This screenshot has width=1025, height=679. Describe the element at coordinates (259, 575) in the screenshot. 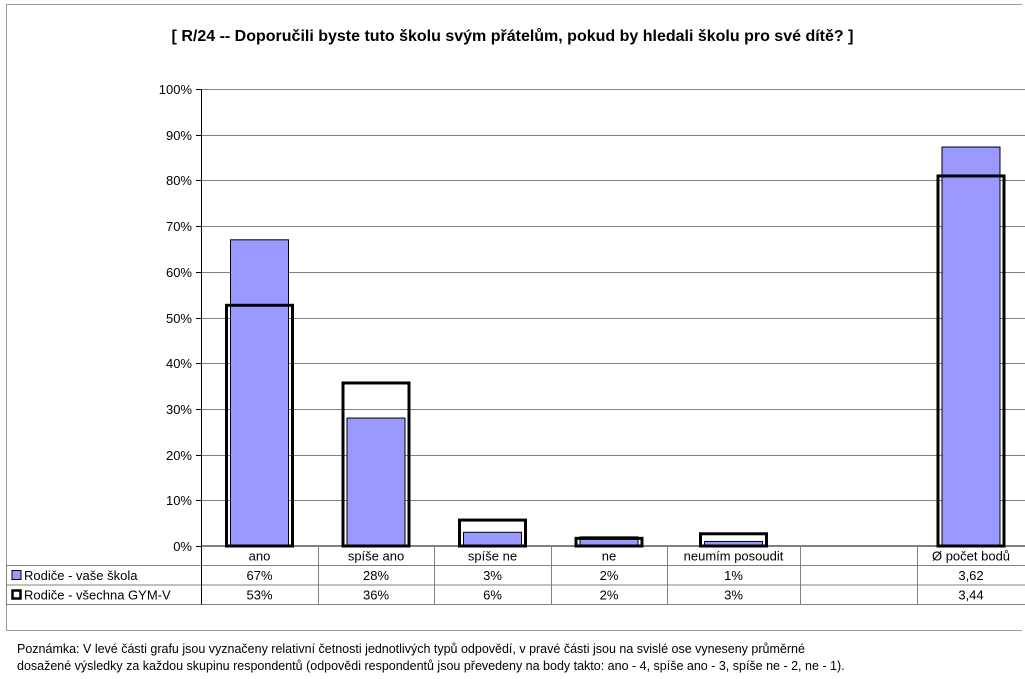

I see `data-label: 67%` at that location.